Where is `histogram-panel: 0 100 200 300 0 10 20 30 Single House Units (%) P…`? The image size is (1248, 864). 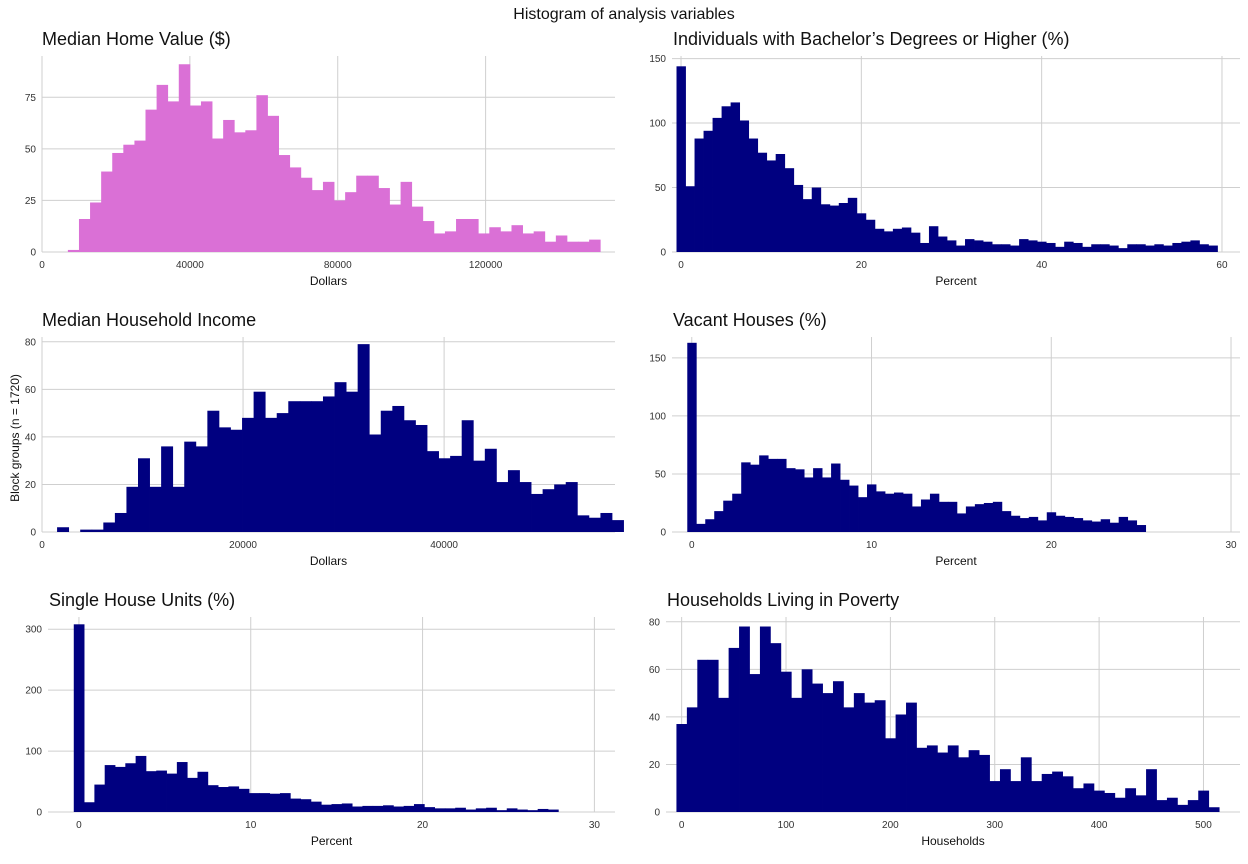 histogram-panel: 0 100 200 300 0 10 20 30 Single House Units (%) P… is located at coordinates (320, 719).